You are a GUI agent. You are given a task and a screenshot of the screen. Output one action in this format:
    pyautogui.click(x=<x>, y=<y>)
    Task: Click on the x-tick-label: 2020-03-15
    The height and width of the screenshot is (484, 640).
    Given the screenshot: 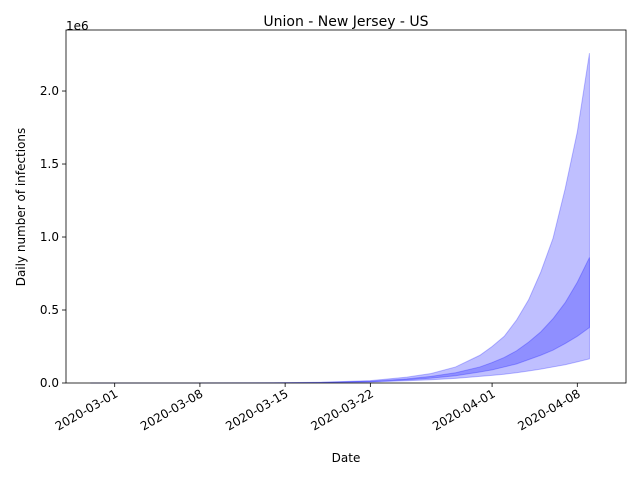 What is the action you would take?
    pyautogui.click(x=256, y=409)
    